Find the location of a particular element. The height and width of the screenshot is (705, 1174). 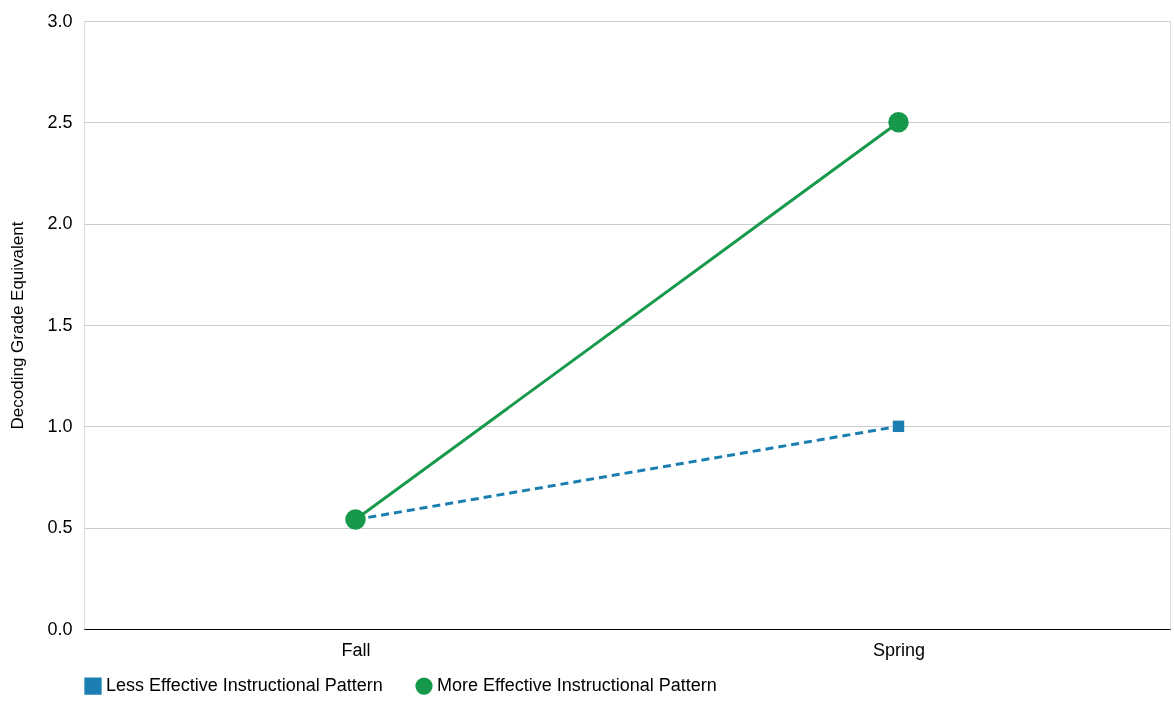

y-tick-label: 0.5 is located at coordinates (60, 527).